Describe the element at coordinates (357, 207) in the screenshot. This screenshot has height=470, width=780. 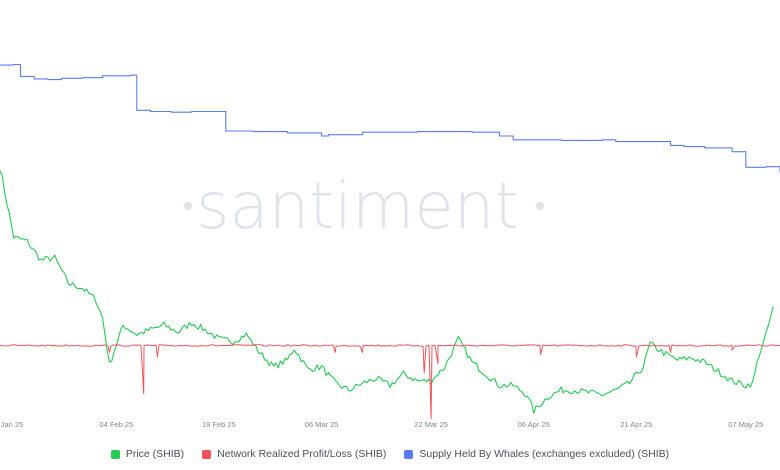
I see `watermark-text: santiment` at that location.